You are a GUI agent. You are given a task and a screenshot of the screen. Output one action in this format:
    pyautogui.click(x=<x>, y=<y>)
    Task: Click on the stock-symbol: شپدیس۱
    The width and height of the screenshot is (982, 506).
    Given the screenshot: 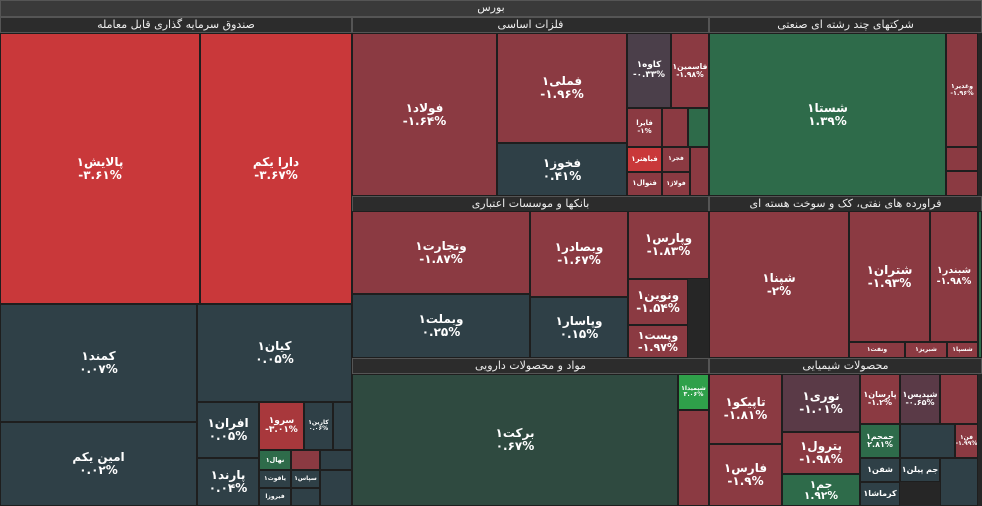 What is the action you would take?
    pyautogui.click(x=920, y=394)
    